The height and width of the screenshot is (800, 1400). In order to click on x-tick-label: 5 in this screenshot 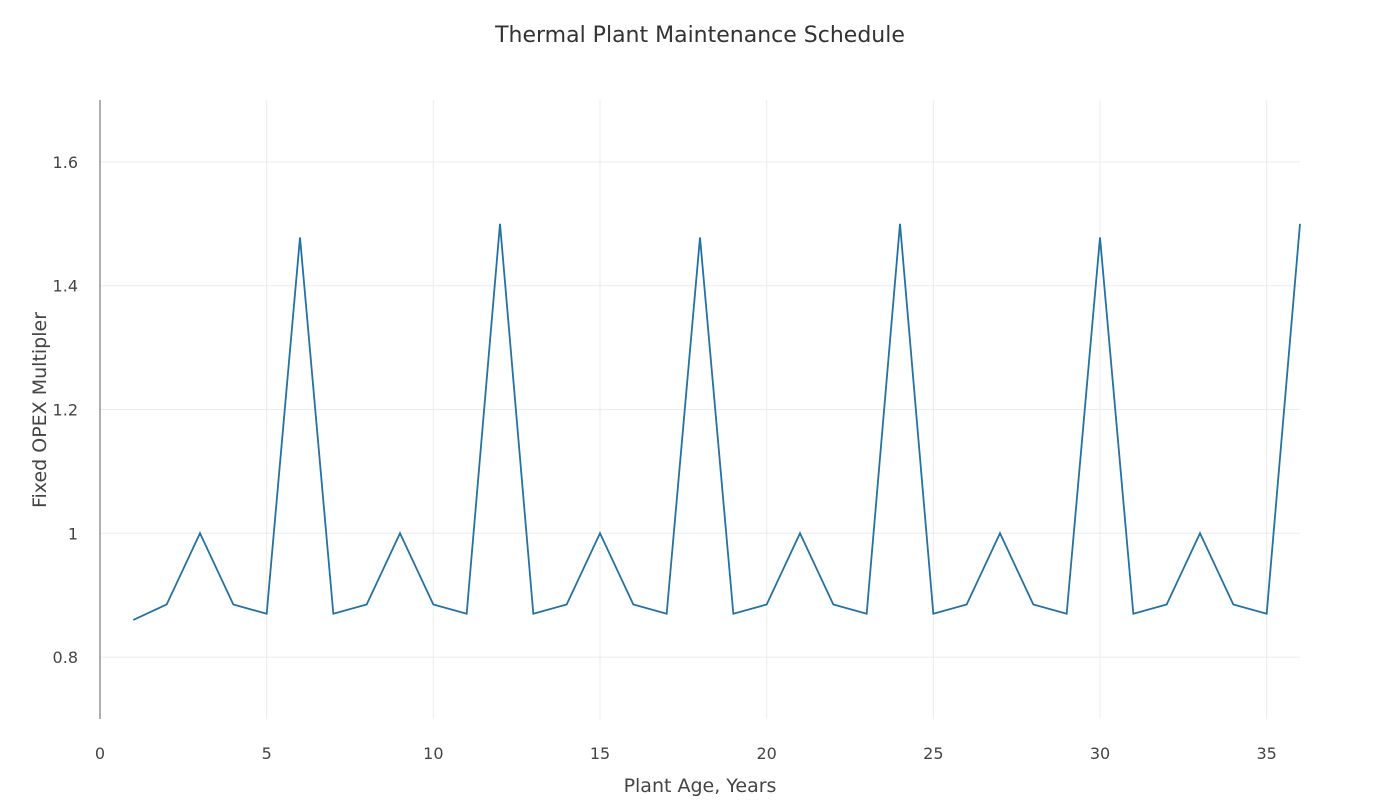, I will do `click(267, 753)`.